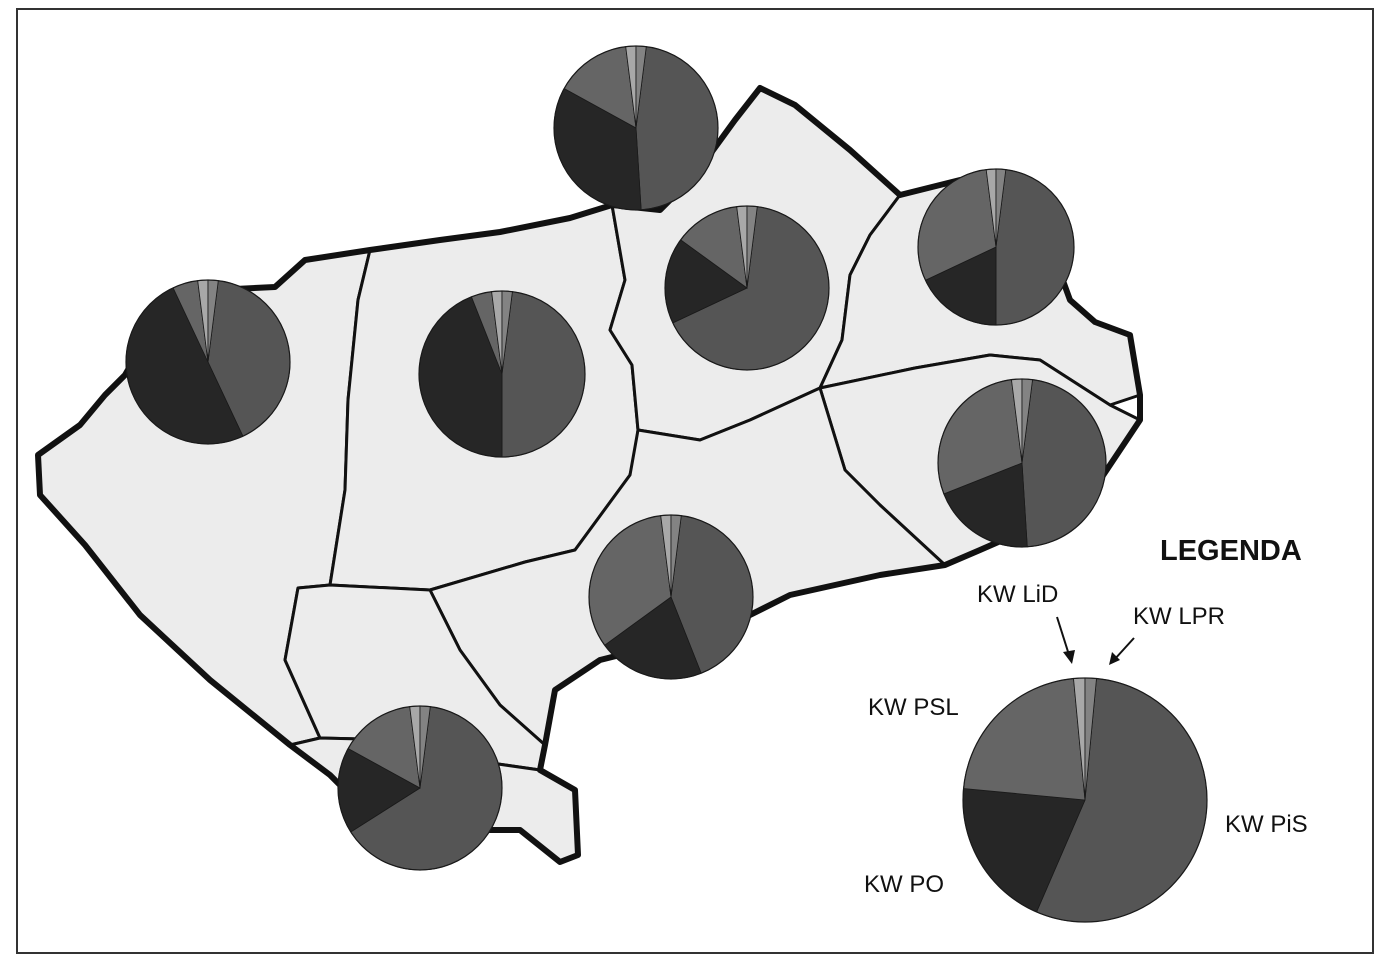 This screenshot has width=1385, height=961. What do you see at coordinates (1063, 637) in the screenshot?
I see `arrow-lid` at bounding box center [1063, 637].